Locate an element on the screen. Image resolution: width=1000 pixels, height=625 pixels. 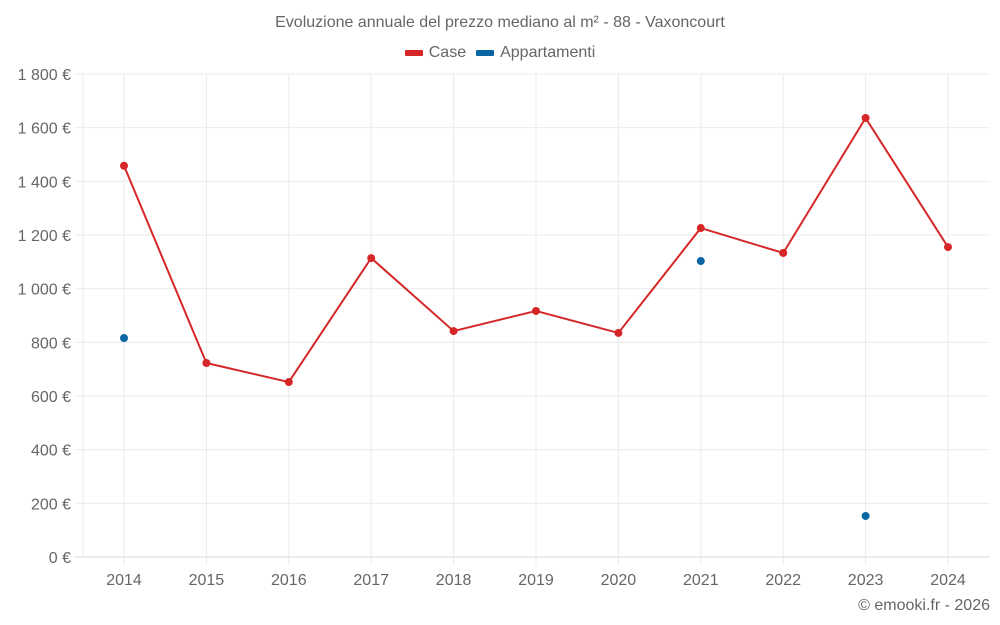
copyright-text: © emooki.fr - 2026 is located at coordinates (924, 605).